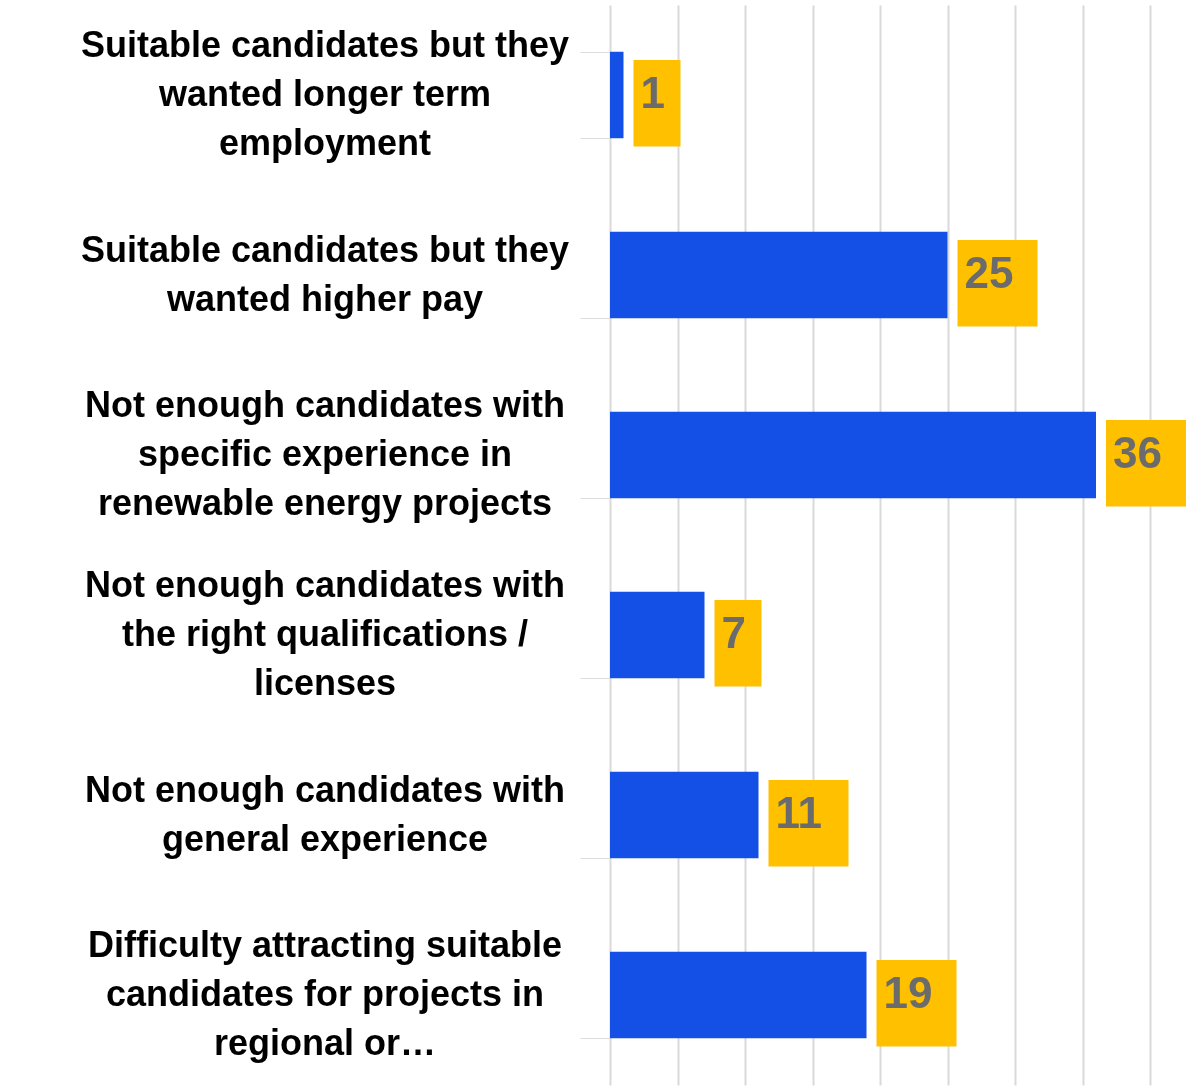 The image size is (1188, 1091). What do you see at coordinates (325, 633) in the screenshot?
I see `y-tick-label: Not enough candidates with the right qualifications / licenses` at bounding box center [325, 633].